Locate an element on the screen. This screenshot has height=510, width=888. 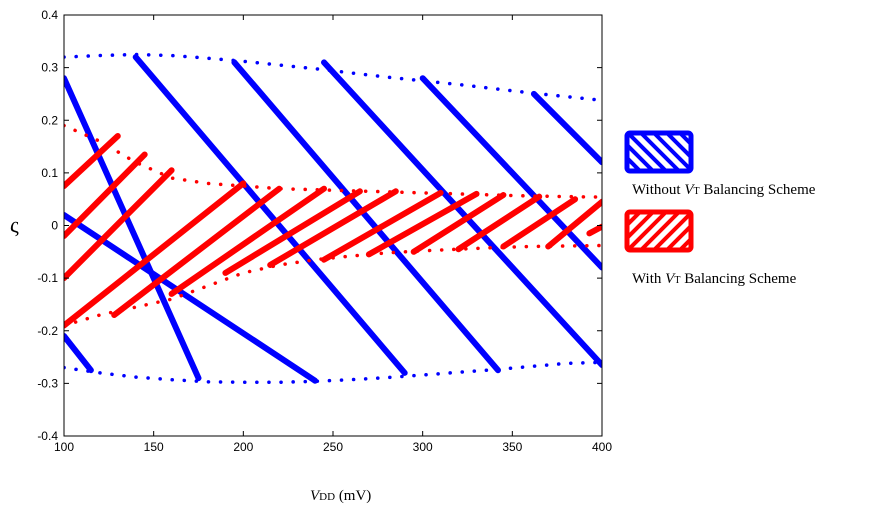
y-tick-label: 0.2 is located at coordinates (49, 120).